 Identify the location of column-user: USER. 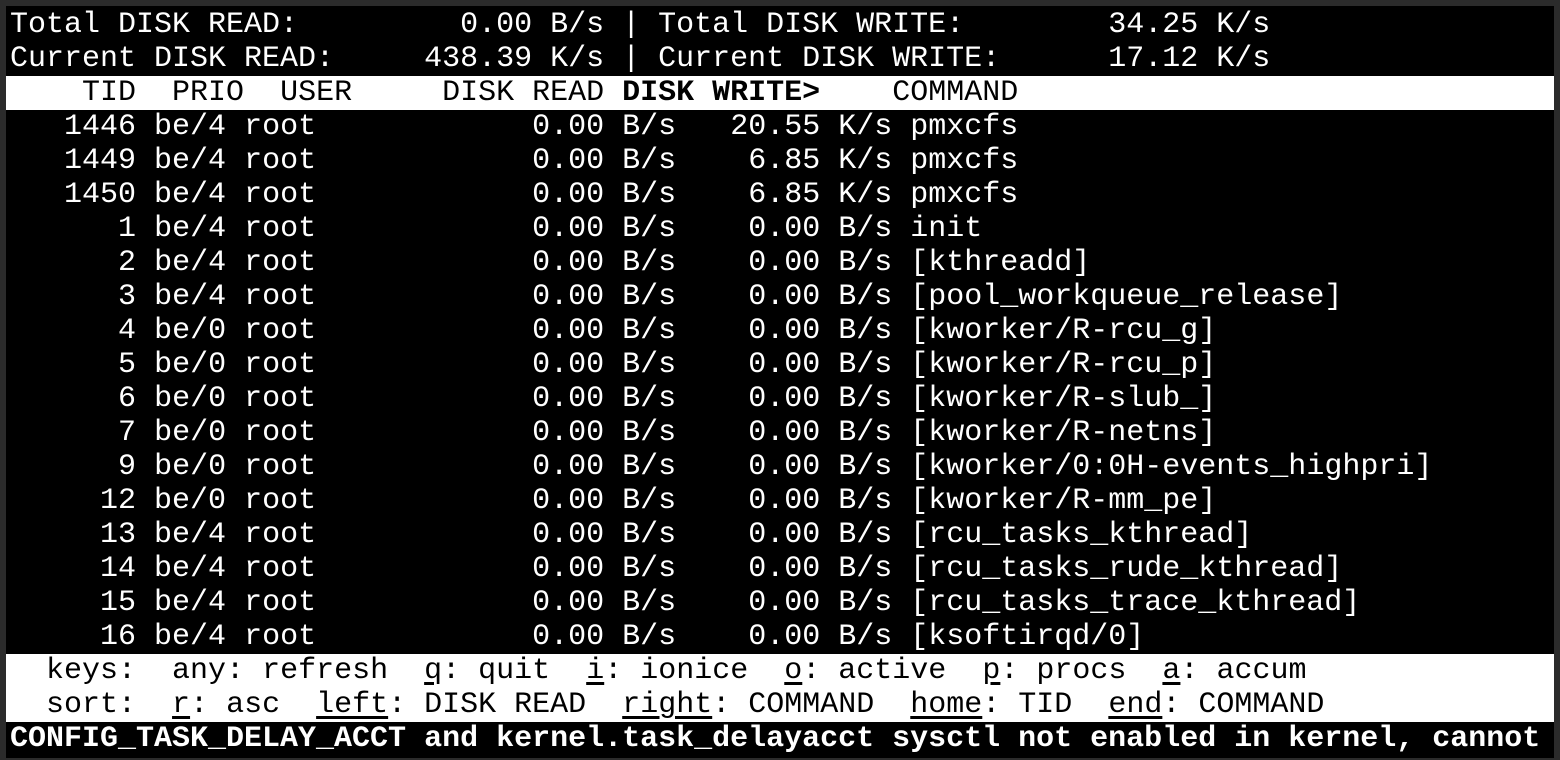
(316, 93).